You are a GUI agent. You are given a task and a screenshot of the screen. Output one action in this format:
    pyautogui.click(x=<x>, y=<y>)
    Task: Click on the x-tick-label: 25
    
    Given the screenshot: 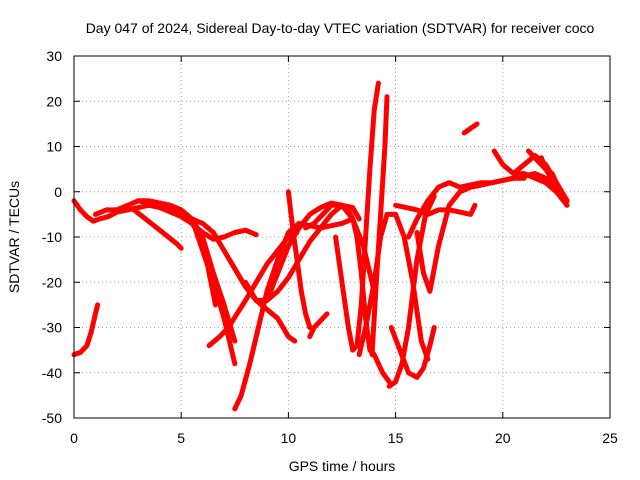 What is the action you would take?
    pyautogui.click(x=610, y=438)
    